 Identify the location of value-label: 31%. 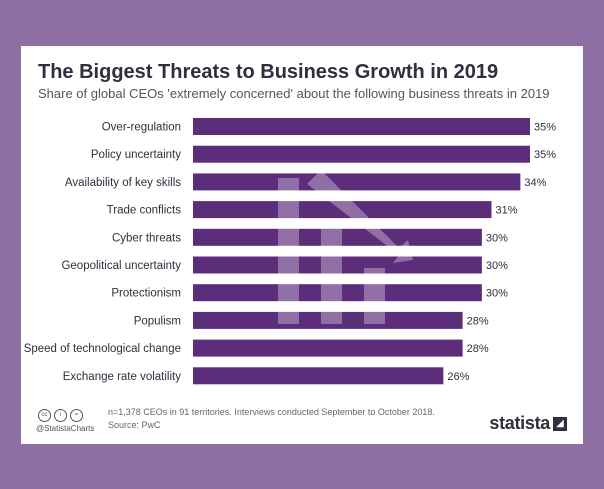
(506, 211).